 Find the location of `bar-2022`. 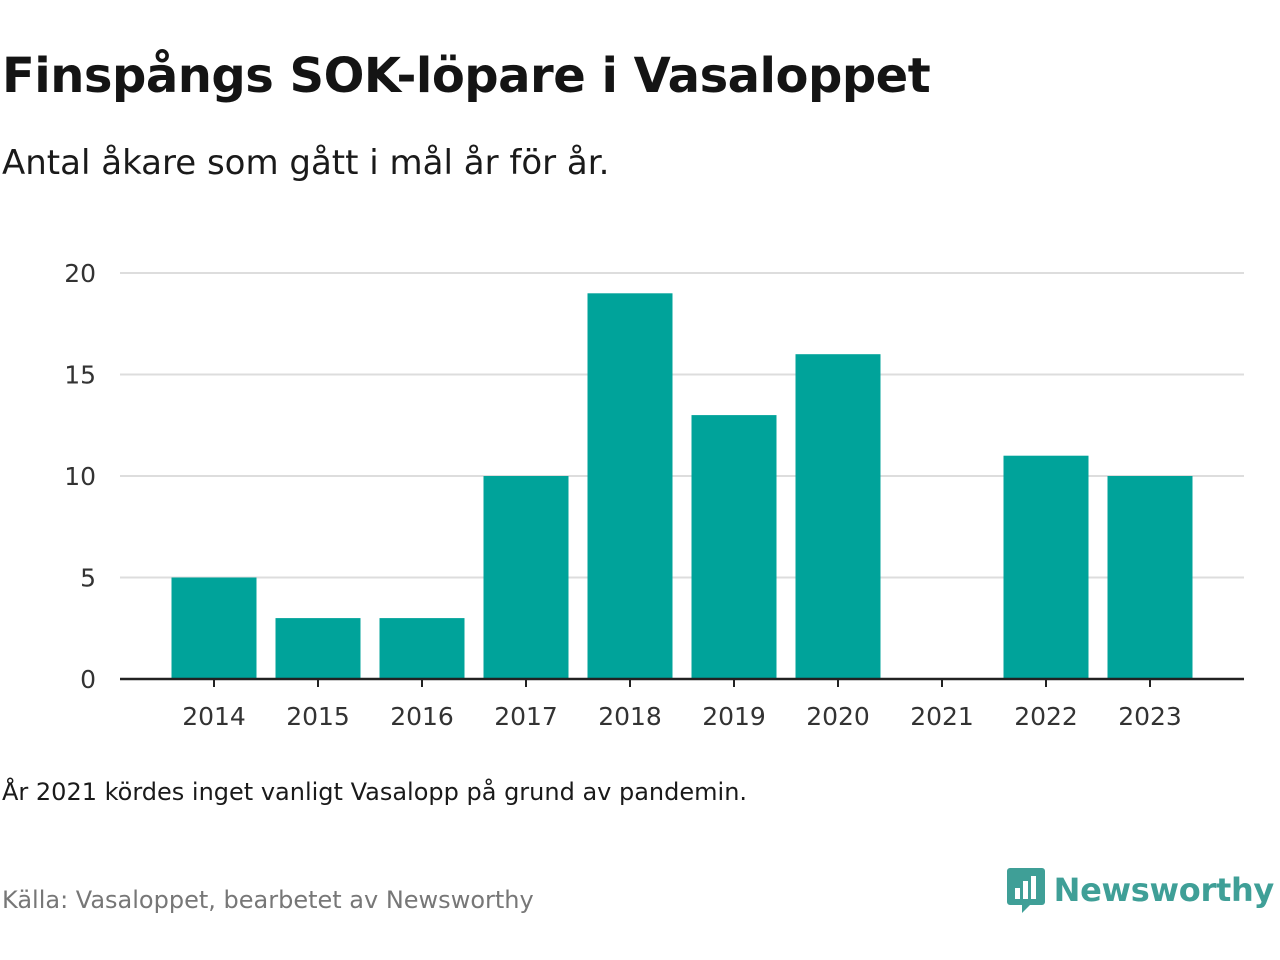

bar-2022 is located at coordinates (1046, 567).